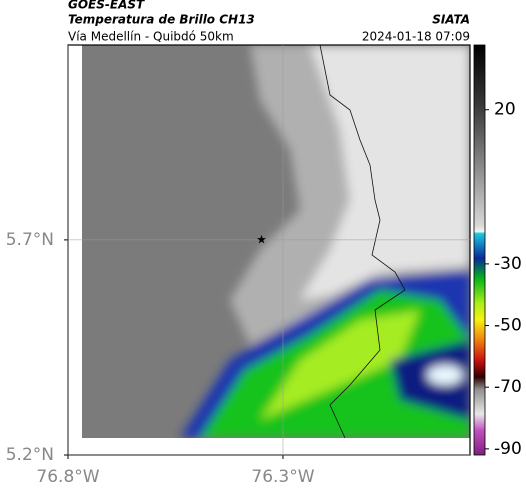 This screenshot has width=526, height=495. What do you see at coordinates (261, 239) in the screenshot?
I see `station-marker: ★` at bounding box center [261, 239].